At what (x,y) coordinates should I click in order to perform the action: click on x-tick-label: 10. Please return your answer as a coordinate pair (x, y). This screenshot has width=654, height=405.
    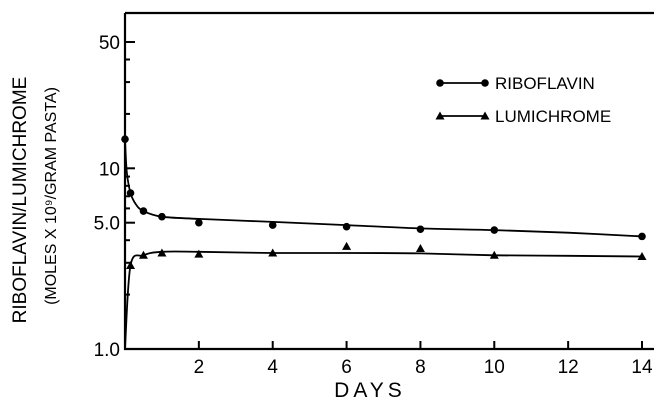
    Looking at the image, I should click on (494, 367).